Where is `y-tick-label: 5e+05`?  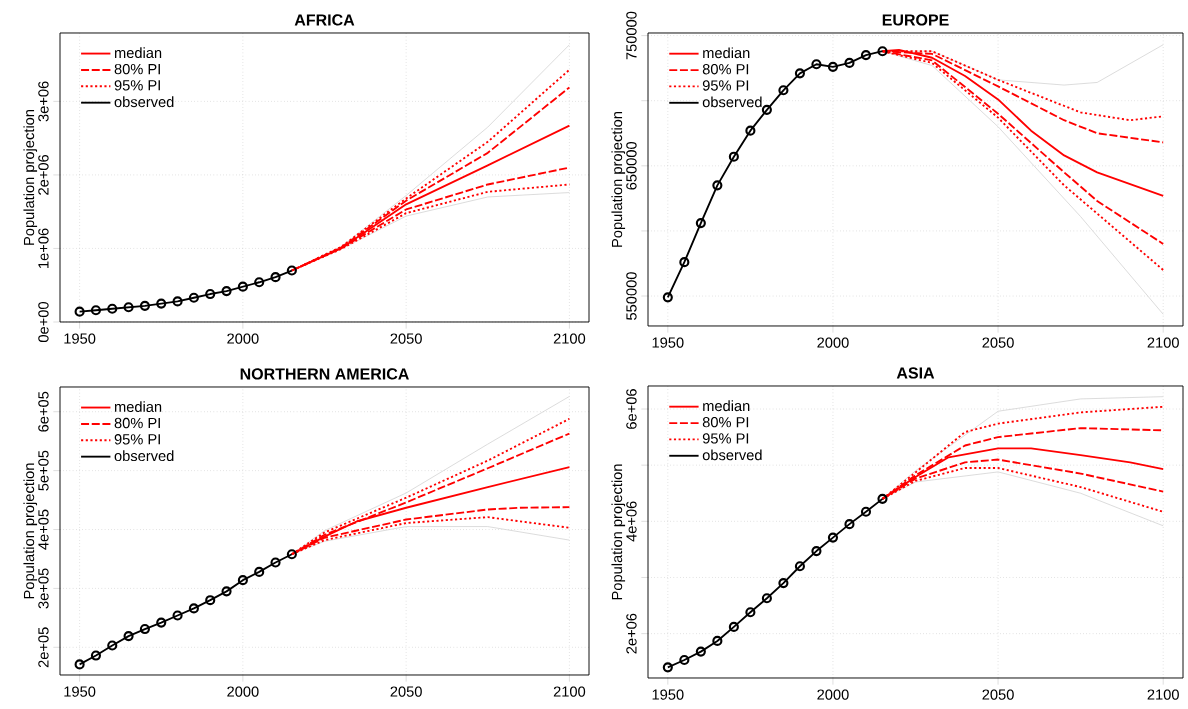
y-tick-label: 5e+05 is located at coordinates (43, 470).